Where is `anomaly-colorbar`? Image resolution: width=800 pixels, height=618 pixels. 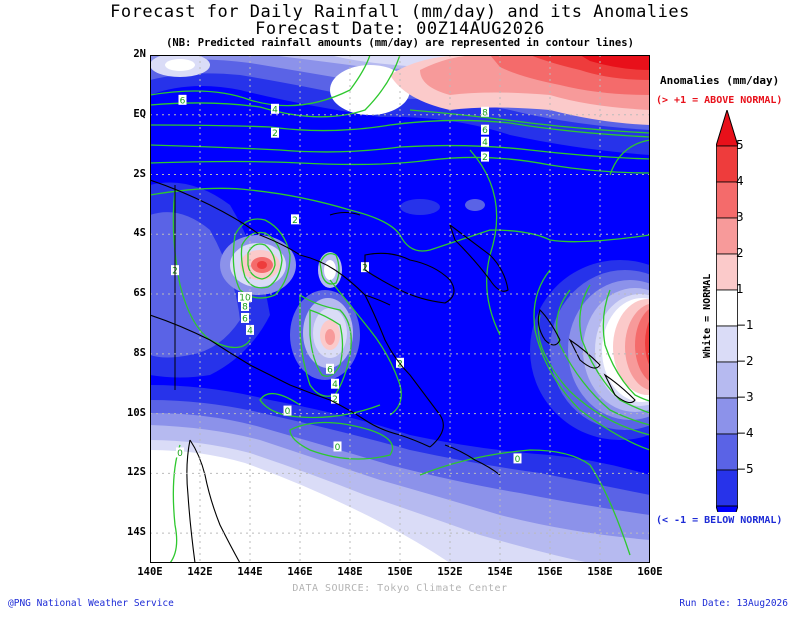
anomaly-colorbar is located at coordinates (727, 311).